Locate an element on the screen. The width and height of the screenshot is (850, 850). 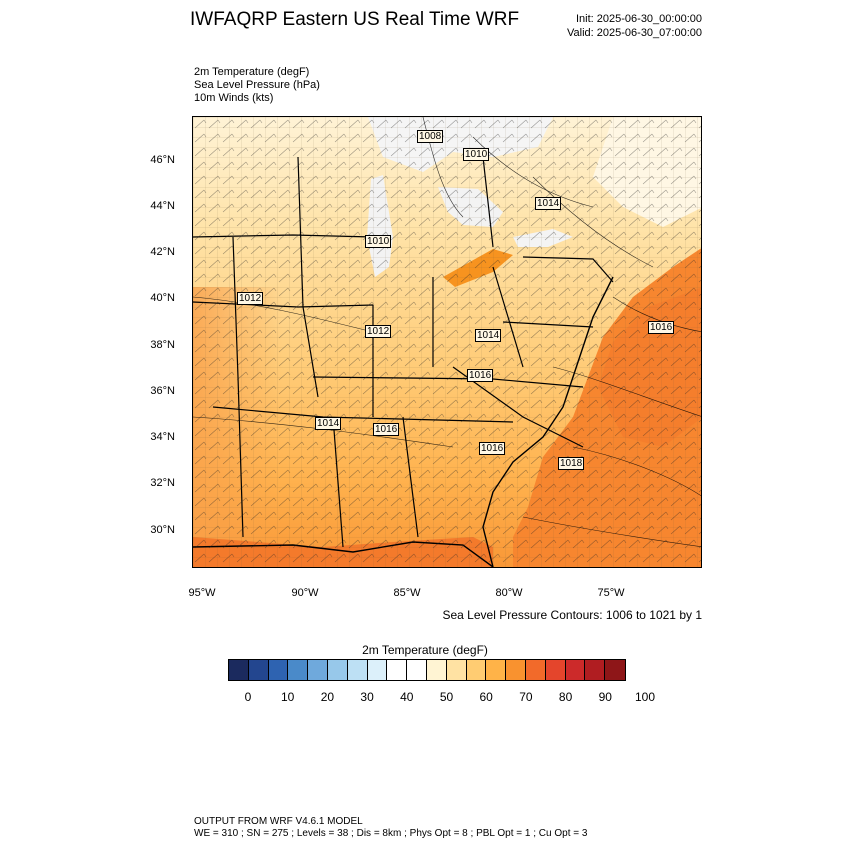
colorbar-tick-label: 40 is located at coordinates (407, 697).